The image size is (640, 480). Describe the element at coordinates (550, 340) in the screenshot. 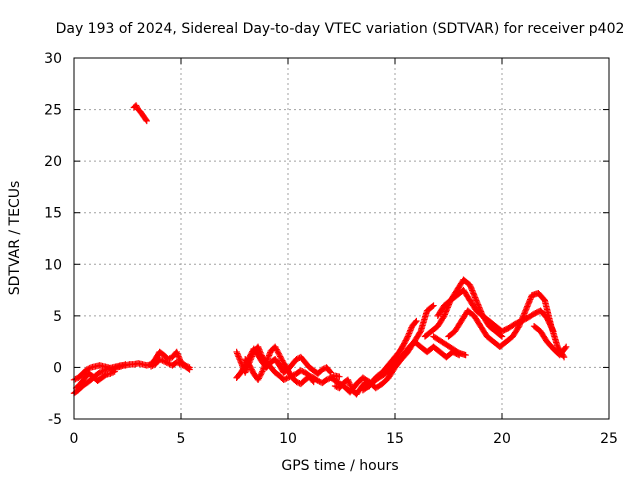

I see `series-track-p` at that location.